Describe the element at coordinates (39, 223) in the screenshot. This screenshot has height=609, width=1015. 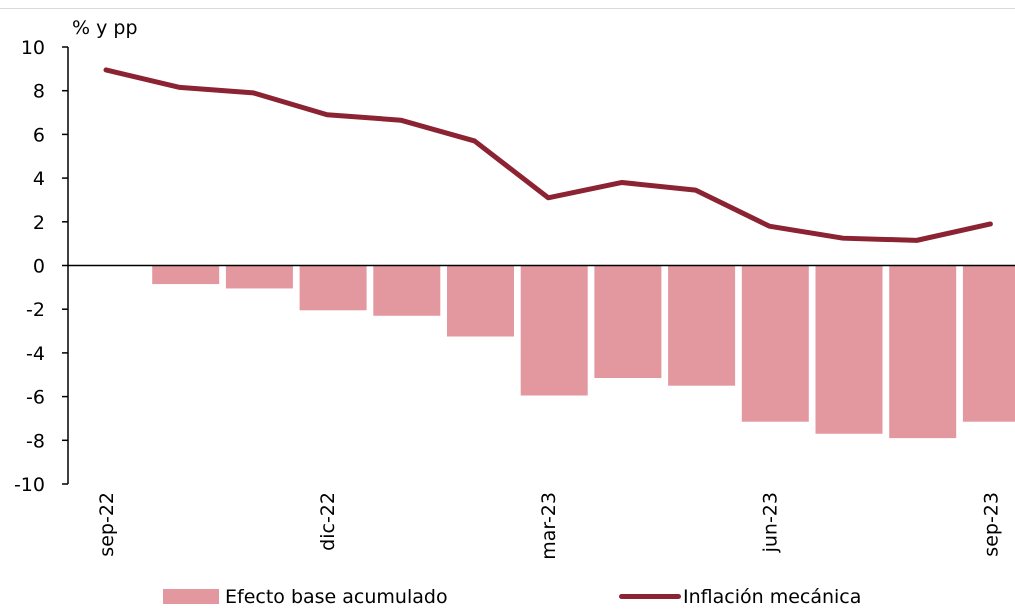
I see `y-tick-label: 2` at that location.